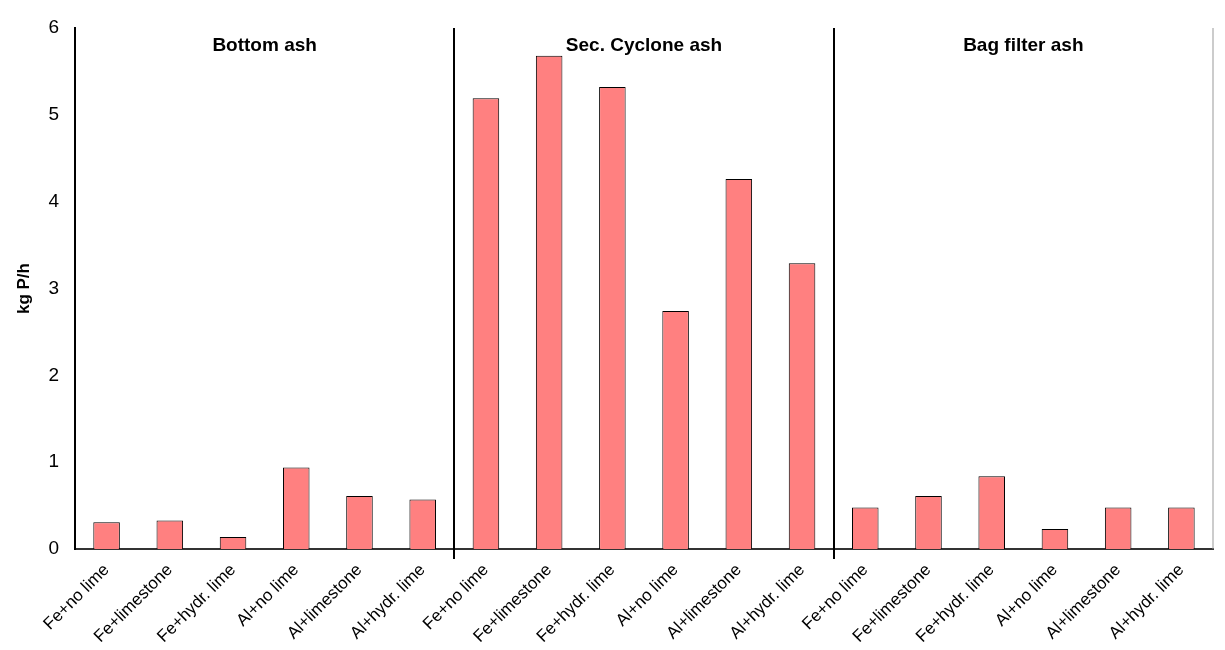 This screenshot has width=1225, height=650. I want to click on y-tick-label: 1, so click(53, 461).